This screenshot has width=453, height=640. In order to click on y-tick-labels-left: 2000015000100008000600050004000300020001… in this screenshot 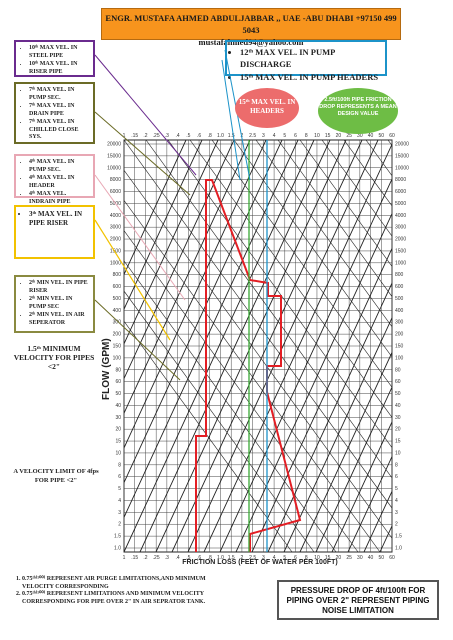, I will do `click(114, 347)`.